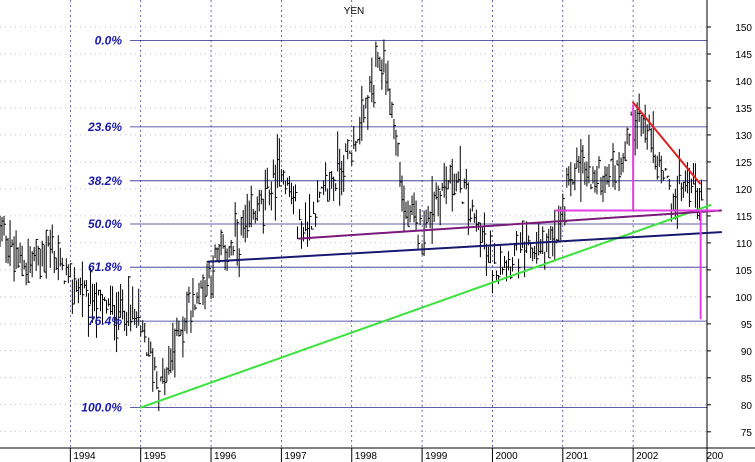 The image size is (755, 462). What do you see at coordinates (366, 456) in the screenshot?
I see `year-label: 1998` at bounding box center [366, 456].